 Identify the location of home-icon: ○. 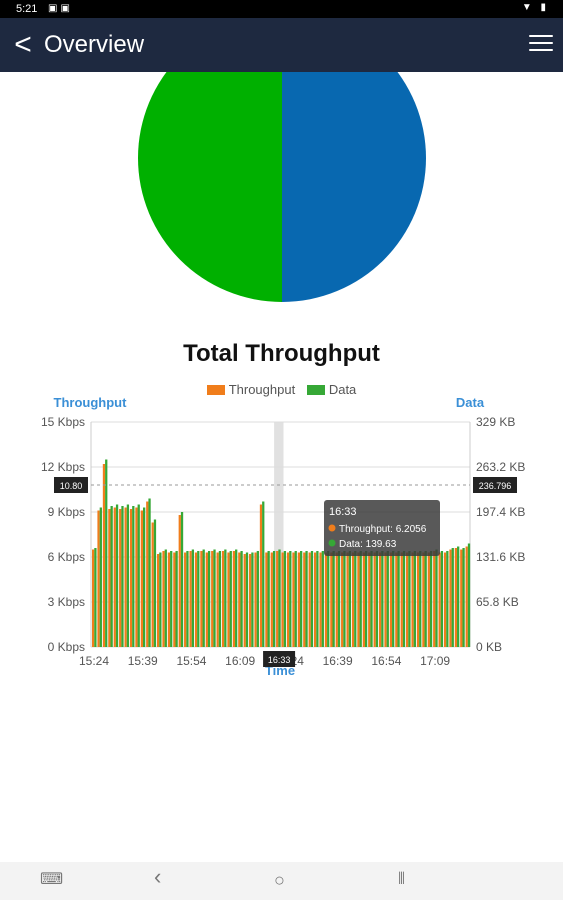
(279, 880).